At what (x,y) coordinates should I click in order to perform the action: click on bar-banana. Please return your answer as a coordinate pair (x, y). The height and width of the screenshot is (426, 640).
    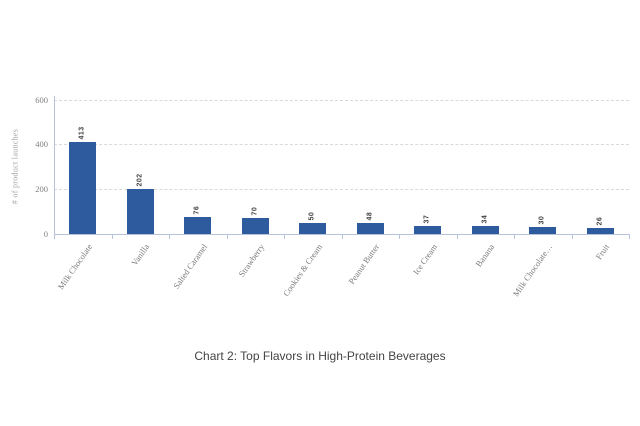
    Looking at the image, I should click on (485, 230).